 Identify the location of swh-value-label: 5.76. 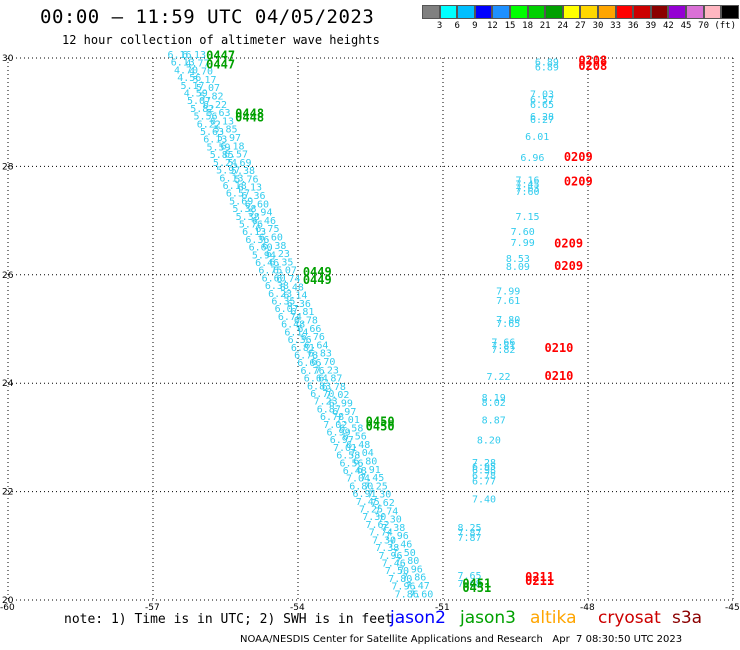
(251, 224).